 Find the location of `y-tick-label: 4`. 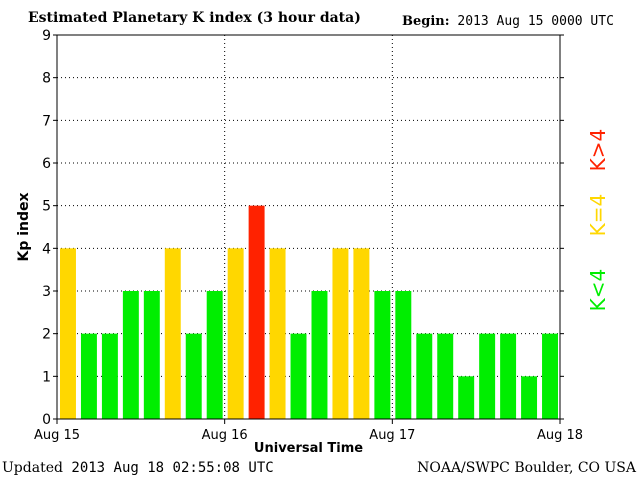

y-tick-label: 4 is located at coordinates (46, 249).